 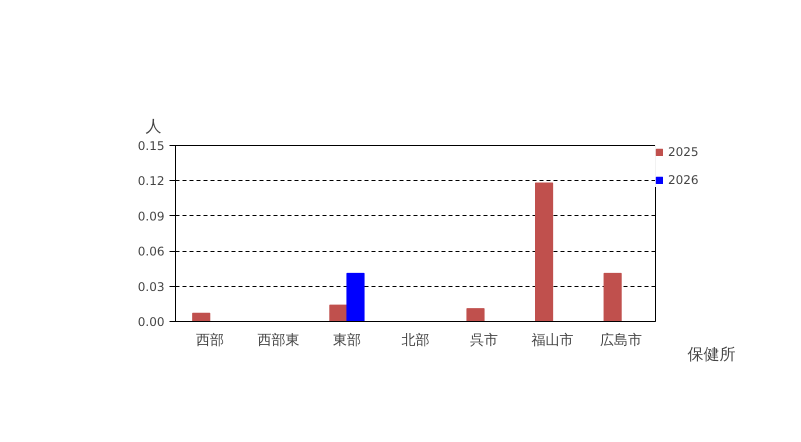 What do you see at coordinates (151, 287) in the screenshot?
I see `y-tick-label: 0.03` at bounding box center [151, 287].